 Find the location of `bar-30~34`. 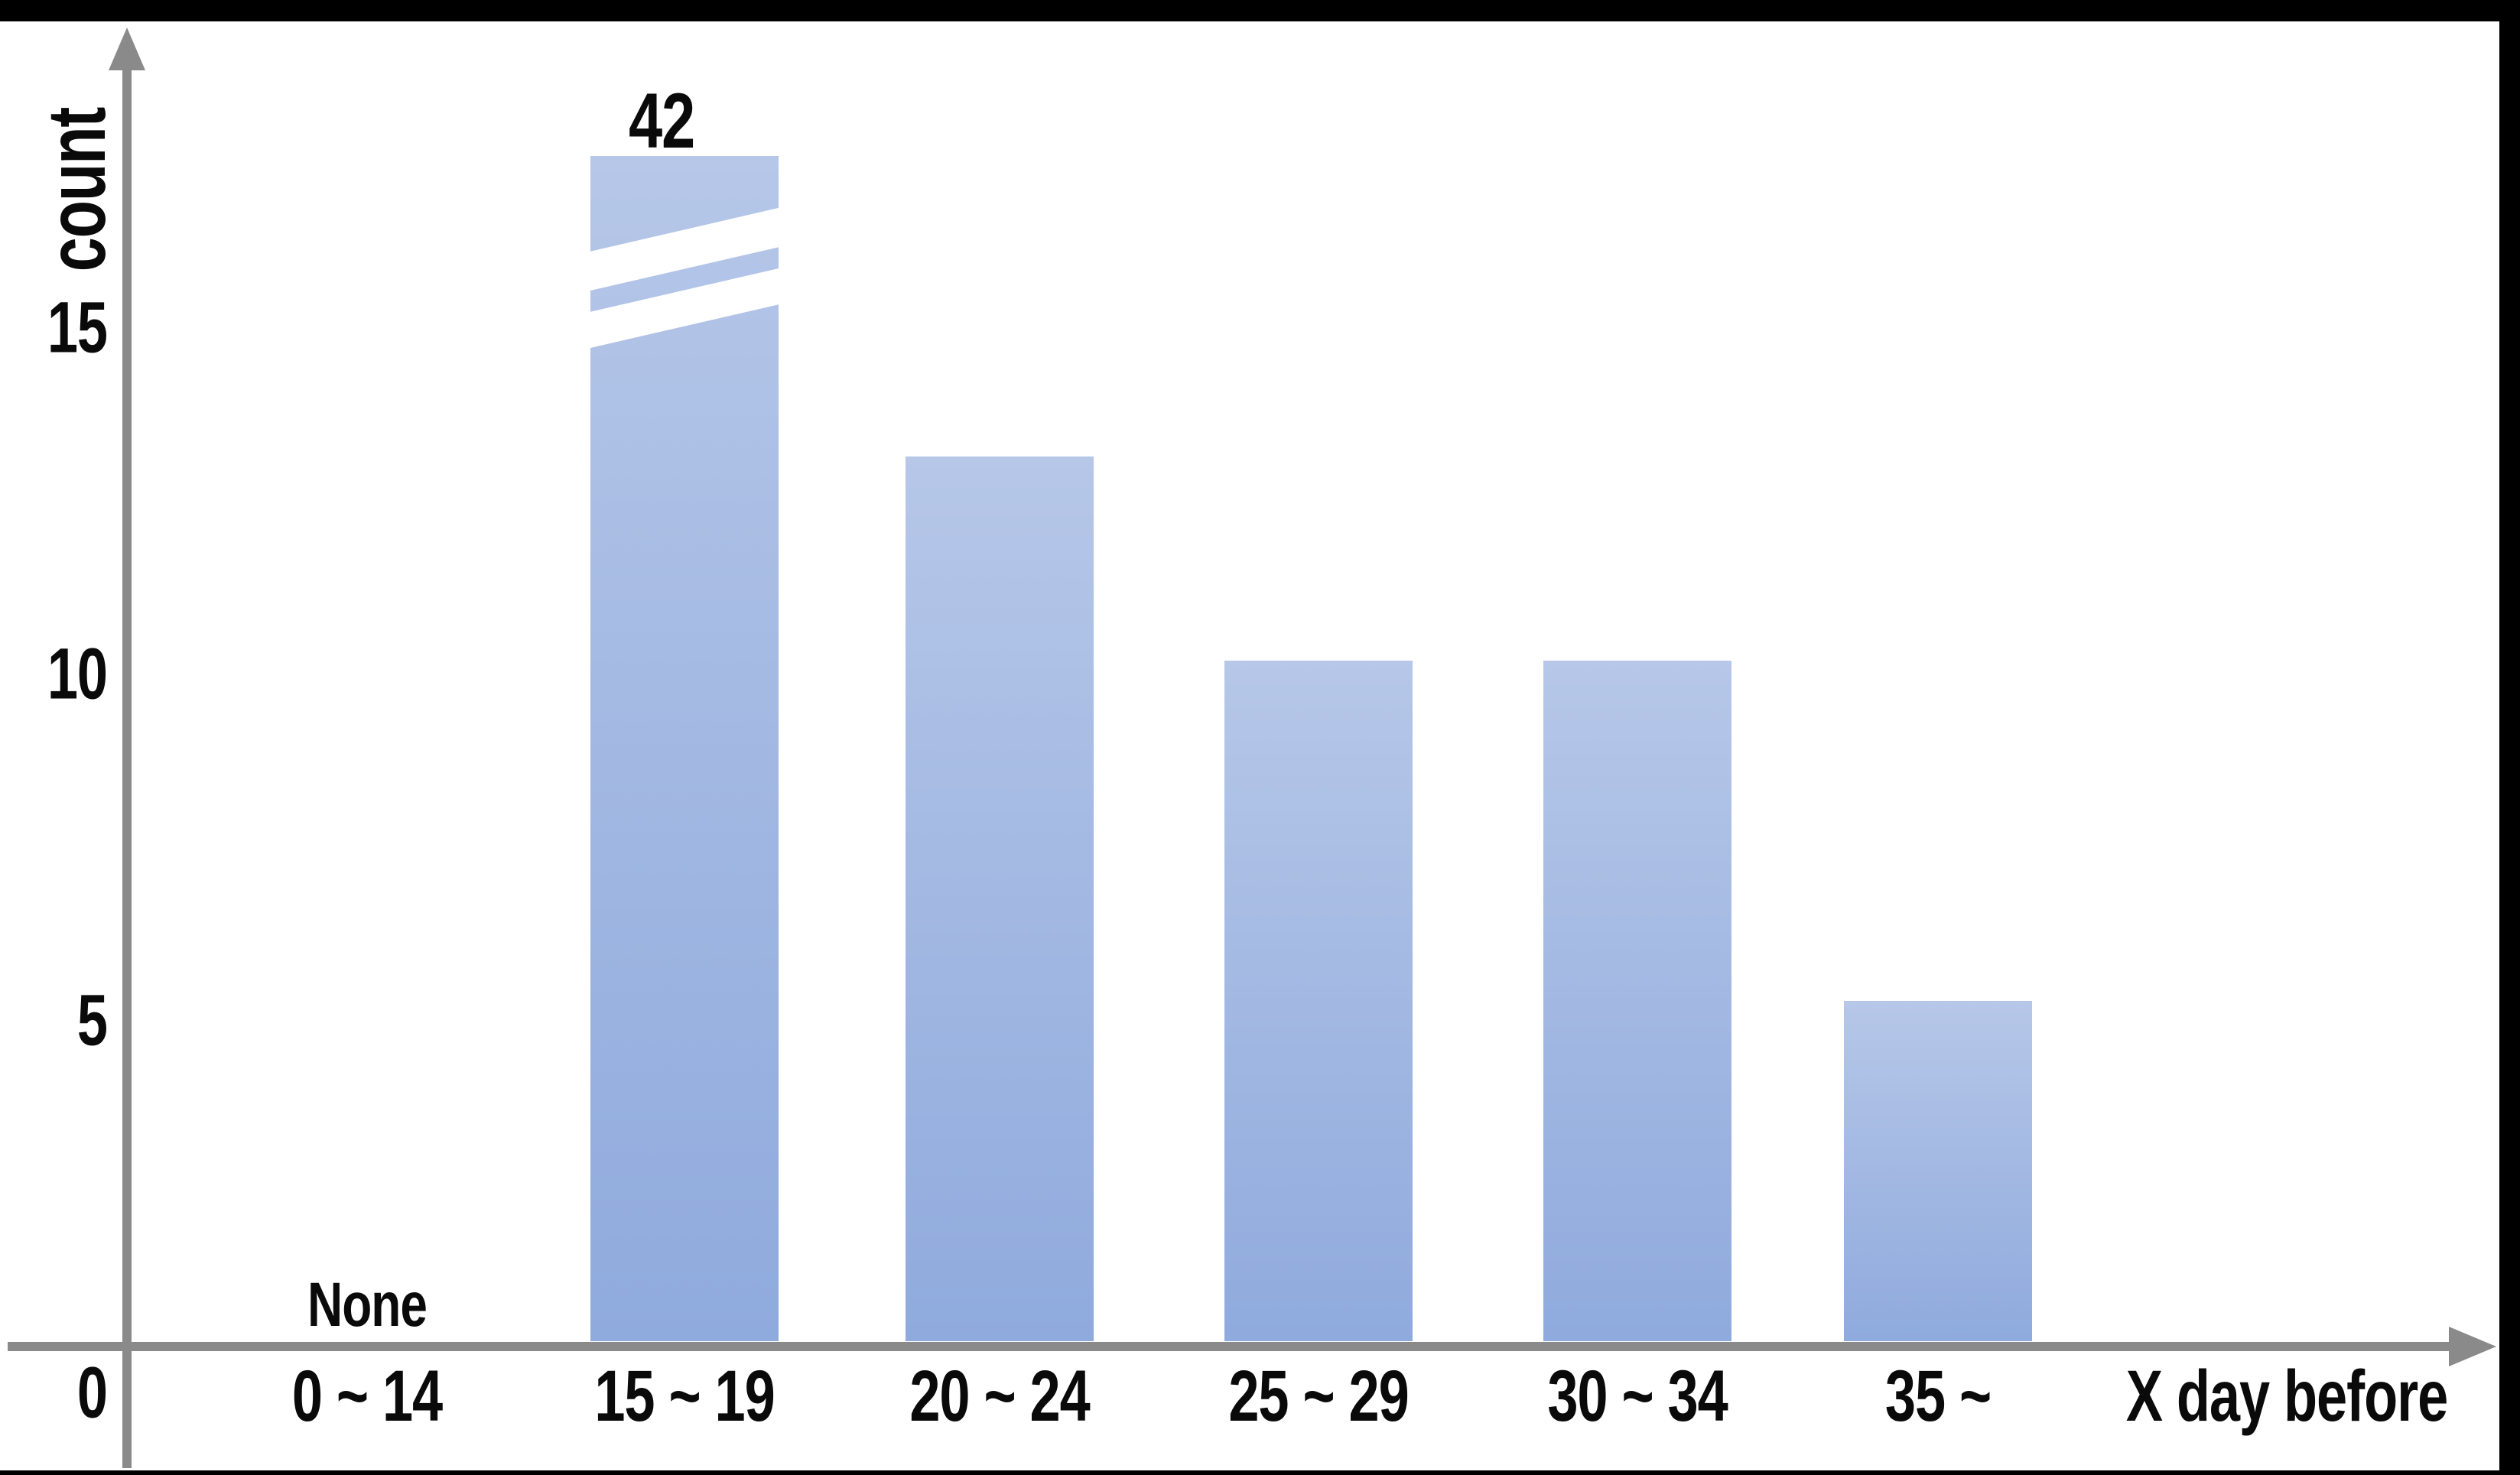

bar-30~34 is located at coordinates (1637, 1001).